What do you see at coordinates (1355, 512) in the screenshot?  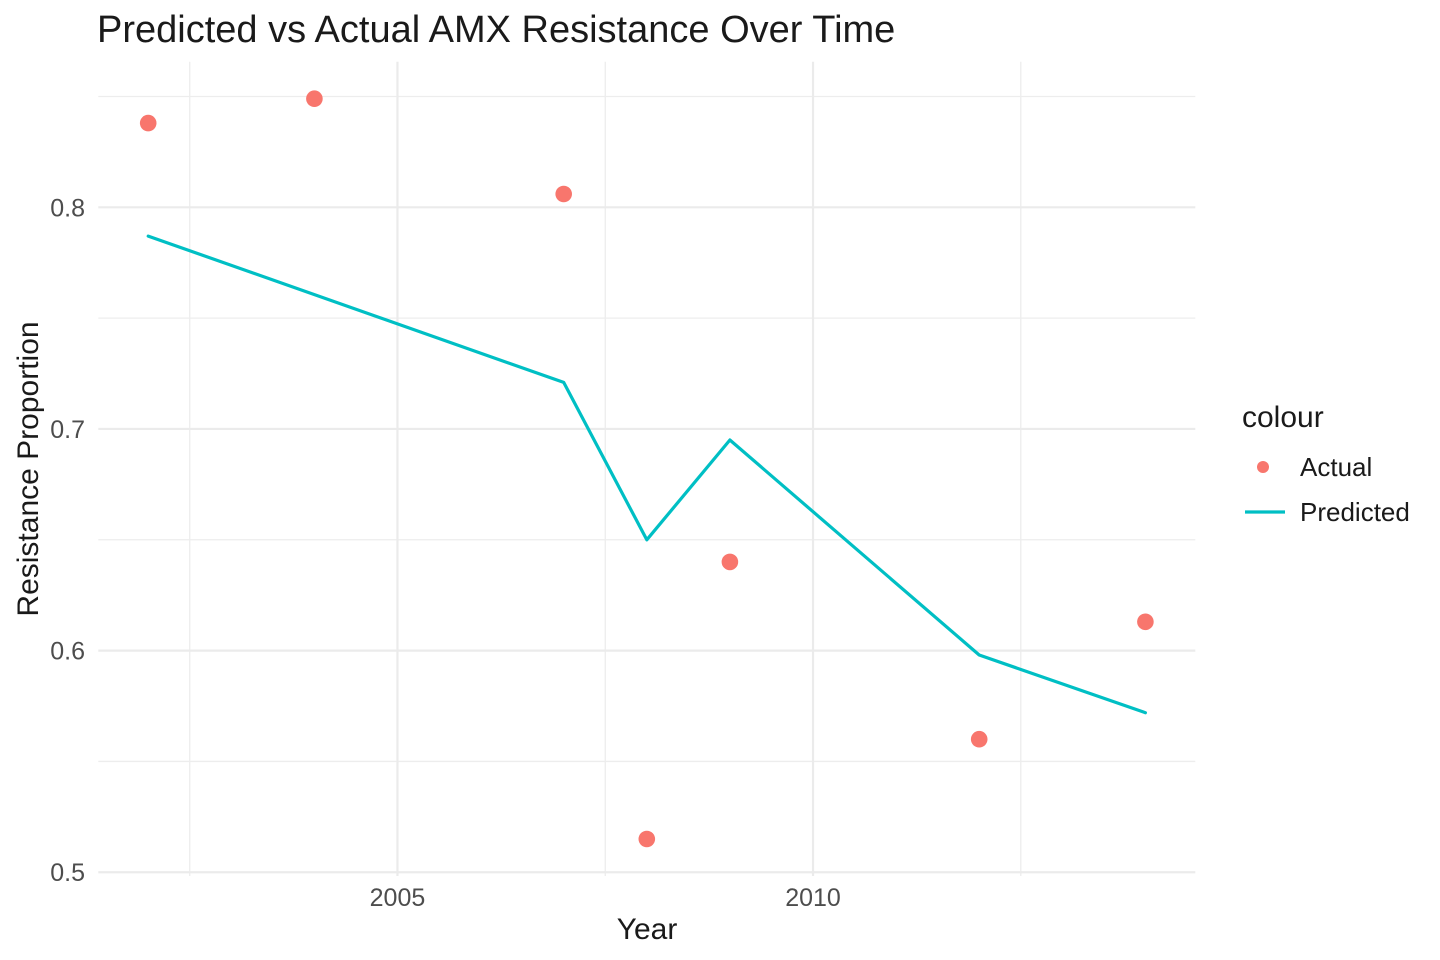 I see `legend-label-predicted: Predicted` at bounding box center [1355, 512].